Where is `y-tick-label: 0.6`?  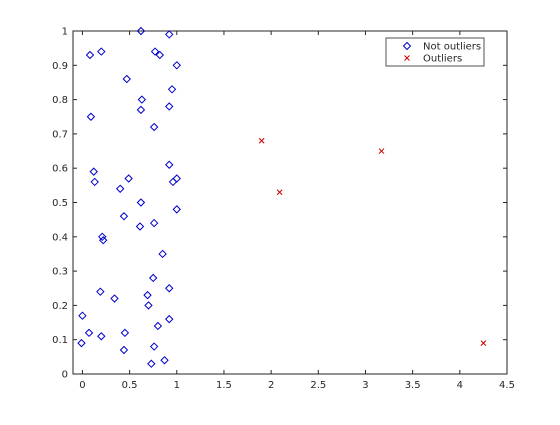
y-tick-label: 0.6 is located at coordinates (60, 169).